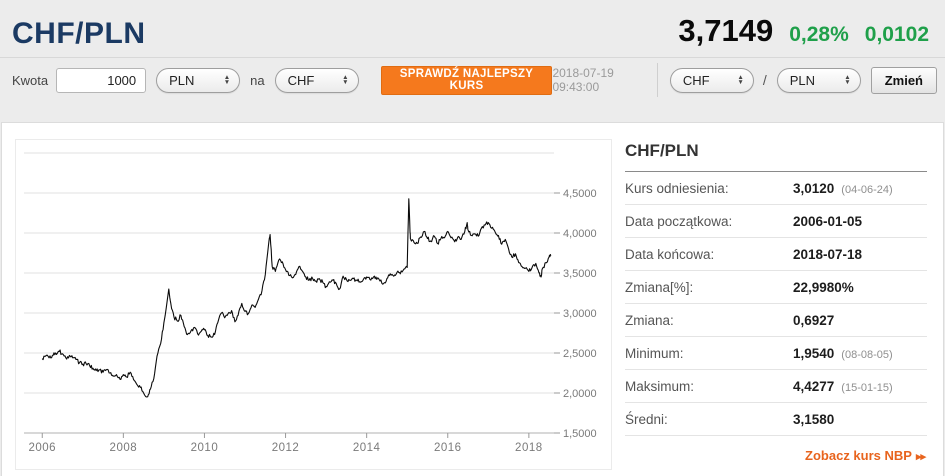 The image size is (945, 476). Describe the element at coordinates (776, 254) in the screenshot. I see `stats-row: Data końcowa: 2018-07-18` at that location.